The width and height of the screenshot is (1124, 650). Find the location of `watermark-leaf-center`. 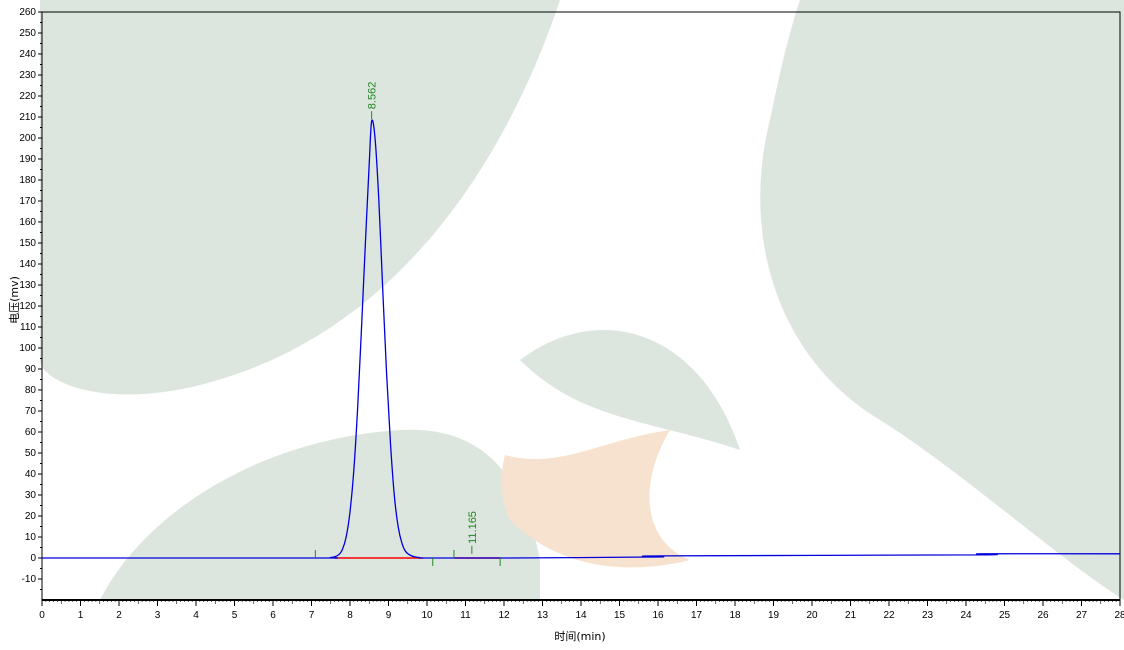

watermark-leaf-center is located at coordinates (630, 390).